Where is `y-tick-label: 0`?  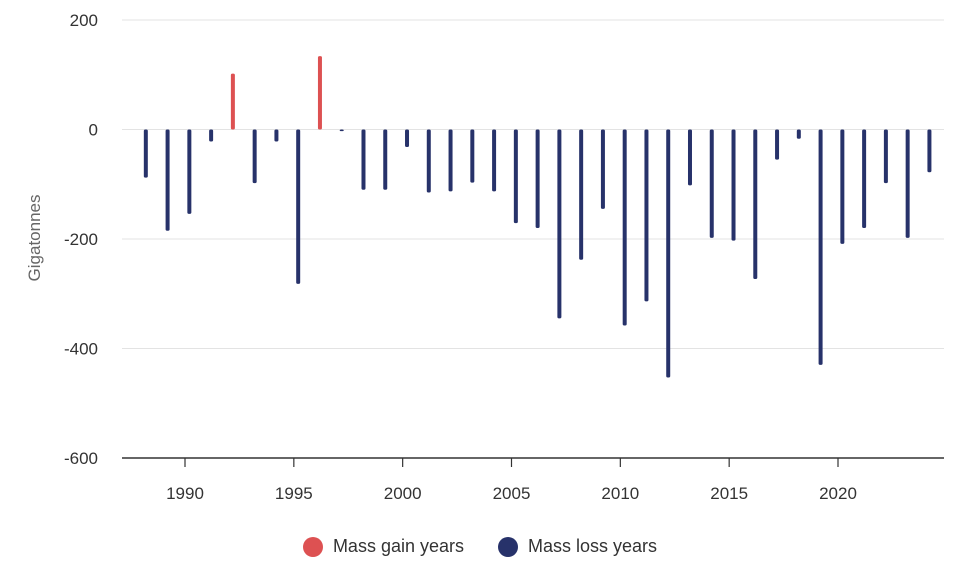 y-tick-label: 0 is located at coordinates (93, 130).